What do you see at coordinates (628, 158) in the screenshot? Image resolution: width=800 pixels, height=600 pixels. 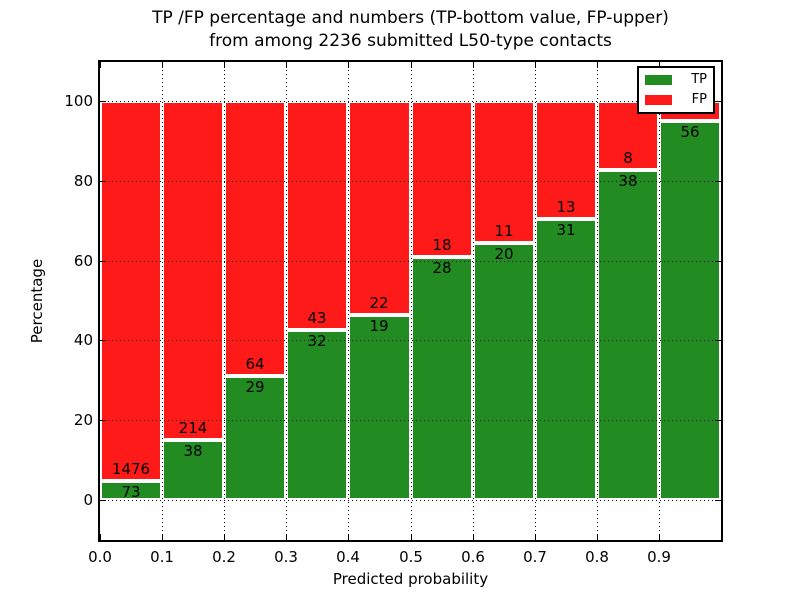 I see `fp-count-label: 8` at bounding box center [628, 158].